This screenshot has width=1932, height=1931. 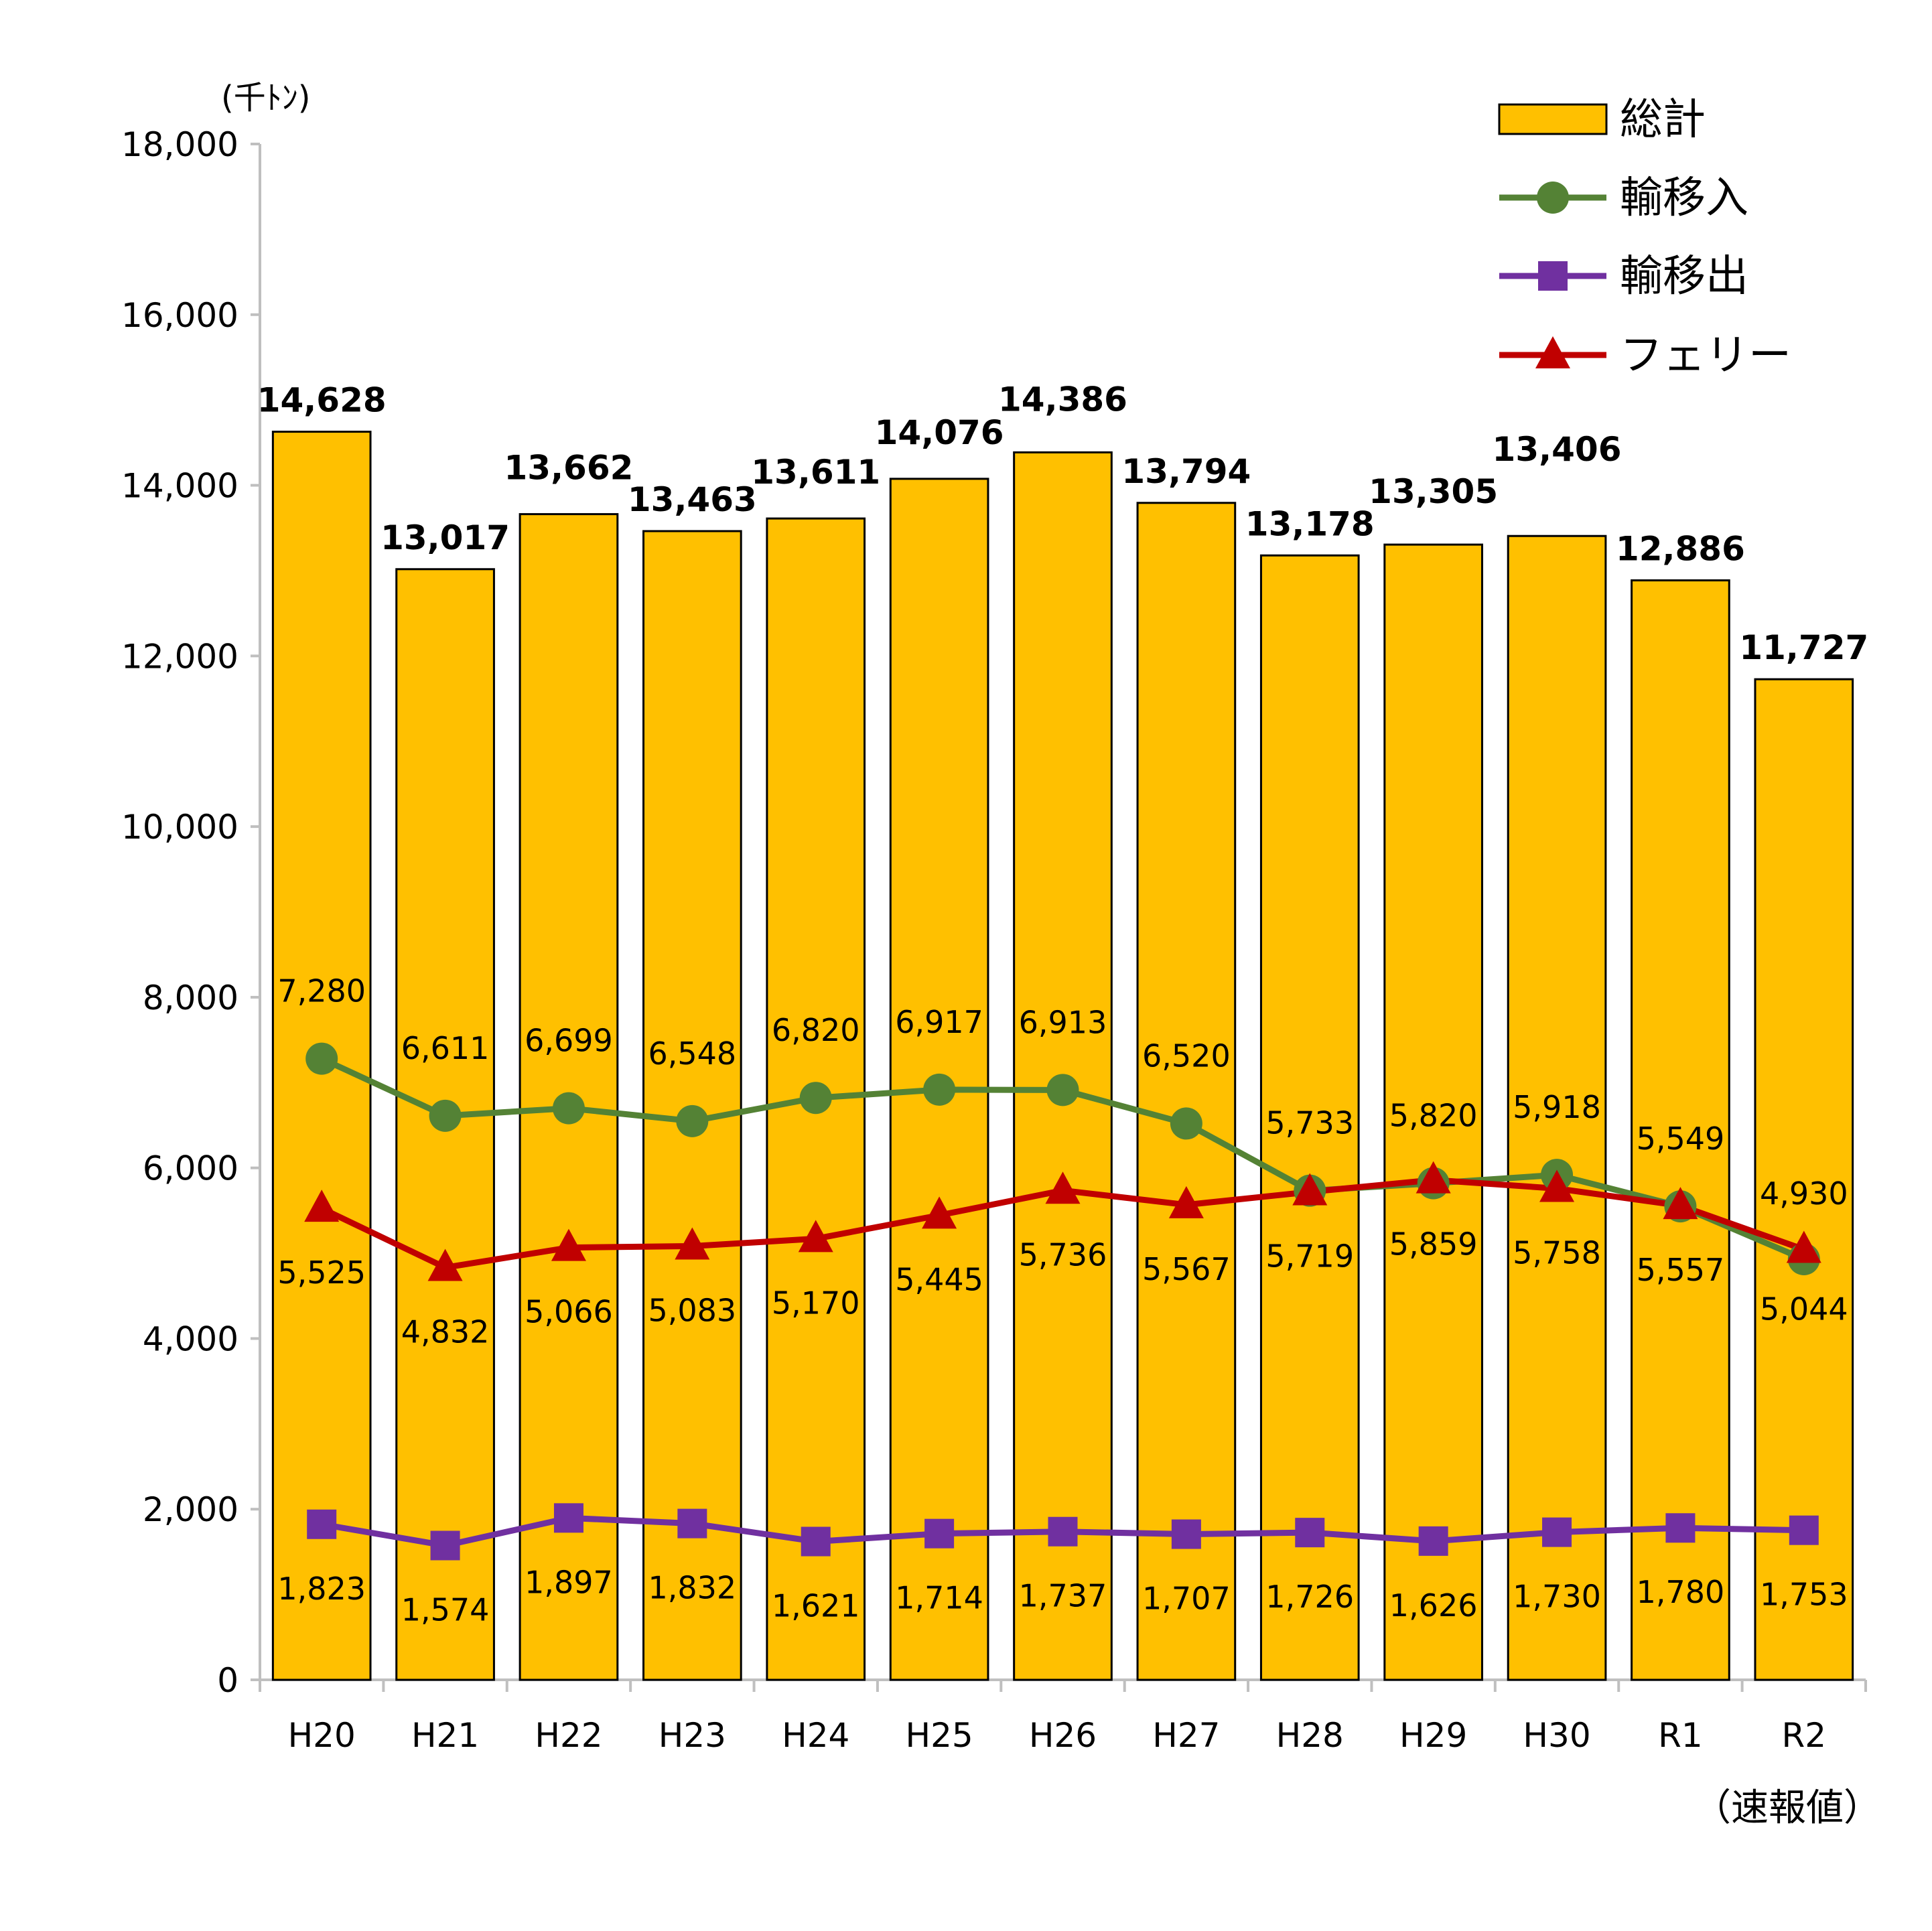 I want to click on import-value-label: 7,280, so click(x=321, y=991).